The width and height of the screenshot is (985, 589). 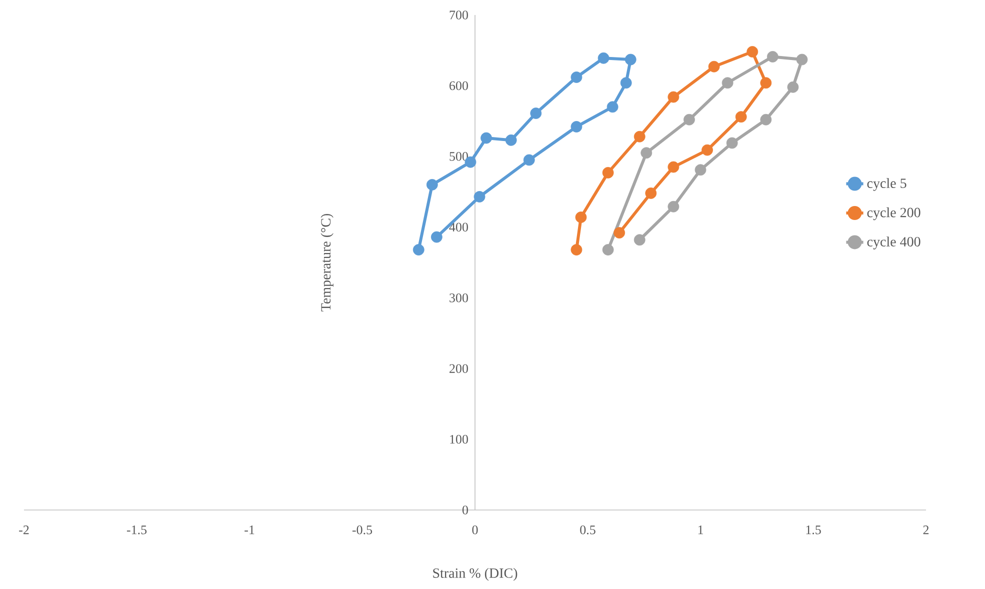 What do you see at coordinates (459, 368) in the screenshot?
I see `y-tick-label: 200` at bounding box center [459, 368].